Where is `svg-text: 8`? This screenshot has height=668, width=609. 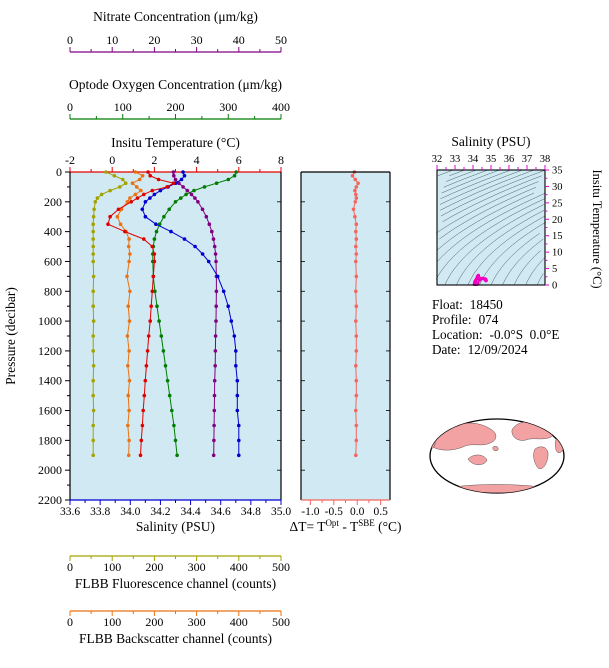 svg-text: 8 is located at coordinates (281, 160).